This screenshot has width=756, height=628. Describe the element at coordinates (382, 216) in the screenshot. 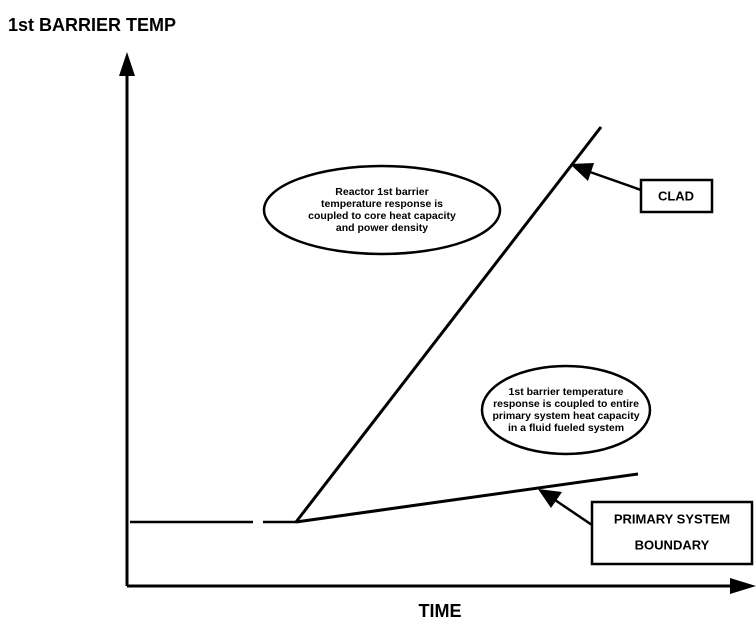

I see `annotation-text: coupled to core heat capacity` at that location.